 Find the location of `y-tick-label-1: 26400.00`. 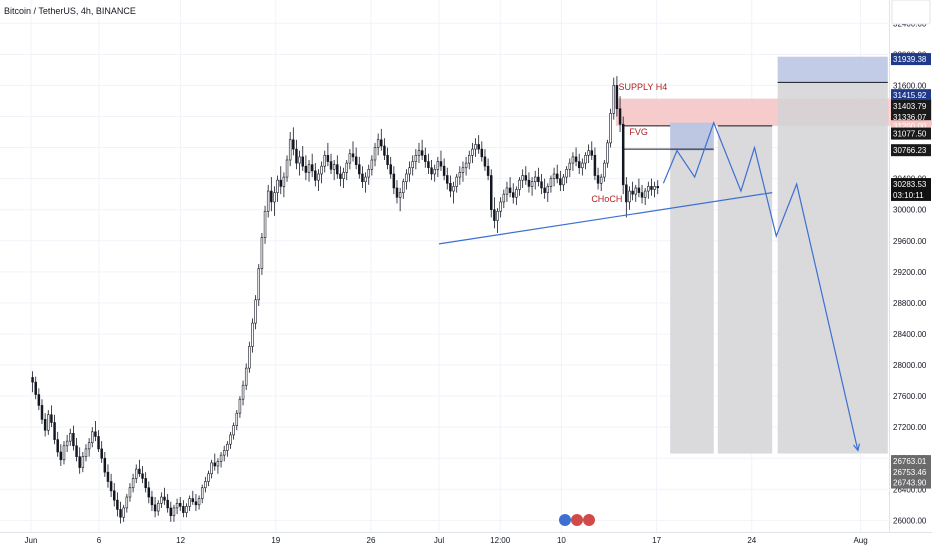

y-tick-label-1: 26400.00 is located at coordinates (910, 489).